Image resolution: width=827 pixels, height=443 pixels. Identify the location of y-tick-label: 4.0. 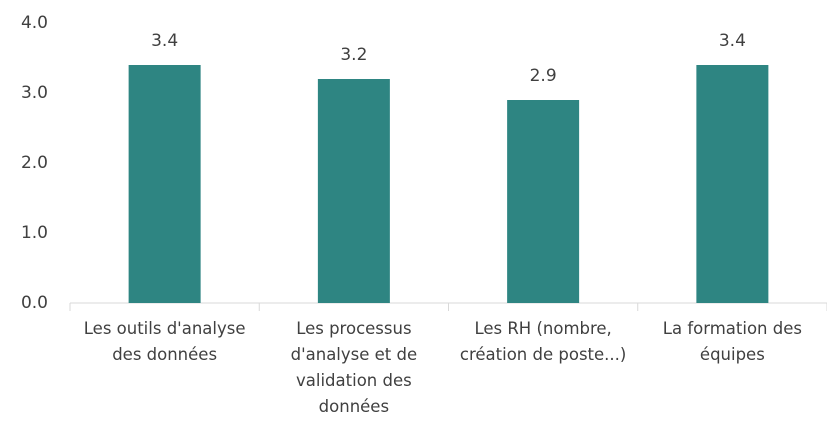
(34, 23).